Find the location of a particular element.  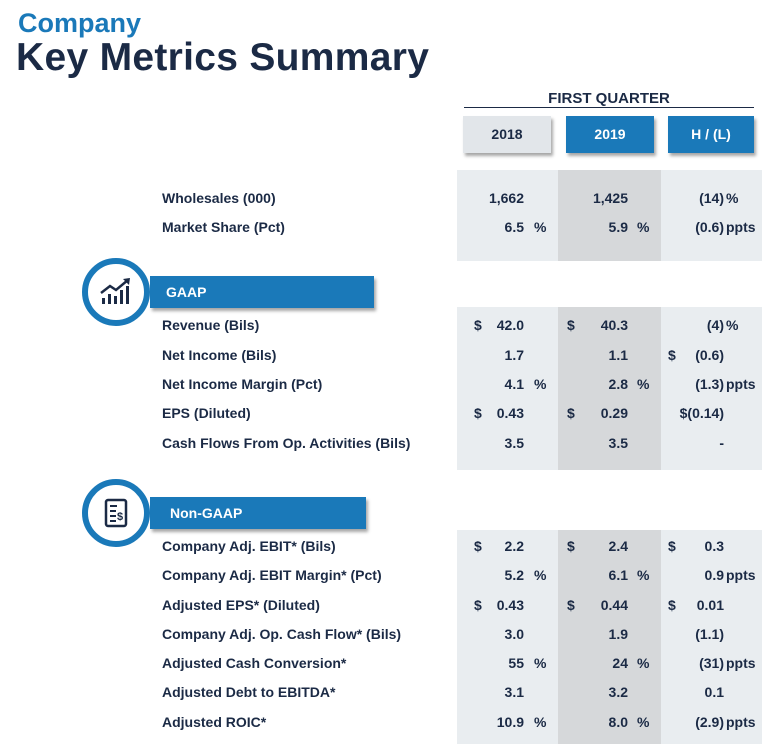

table-cell: (1.3) is located at coordinates (709, 384).